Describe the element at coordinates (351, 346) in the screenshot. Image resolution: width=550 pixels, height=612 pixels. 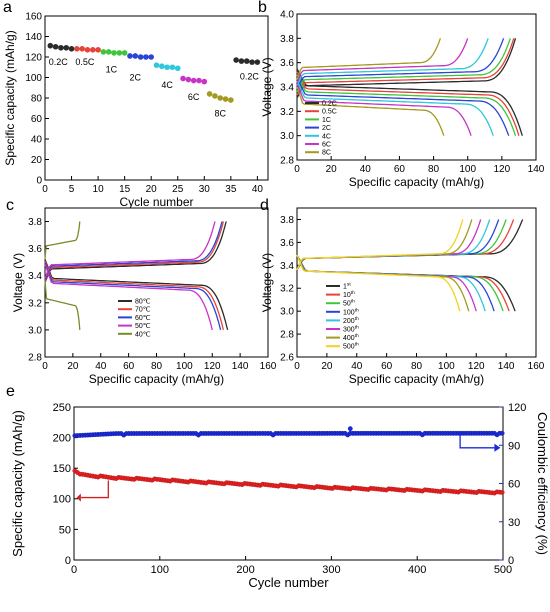
I see `d-legend-label: 500th` at that location.